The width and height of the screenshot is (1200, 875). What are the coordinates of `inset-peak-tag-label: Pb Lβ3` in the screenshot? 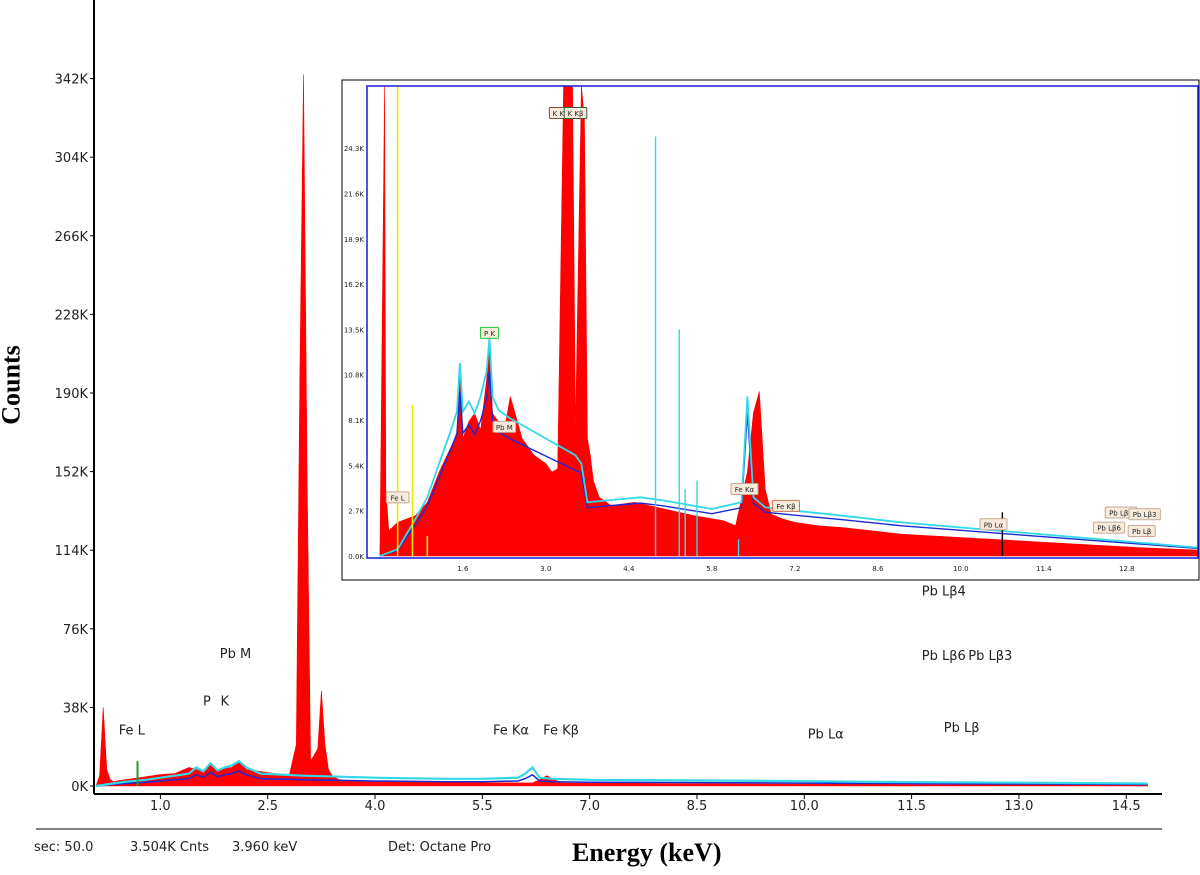 It's located at (1145, 515).